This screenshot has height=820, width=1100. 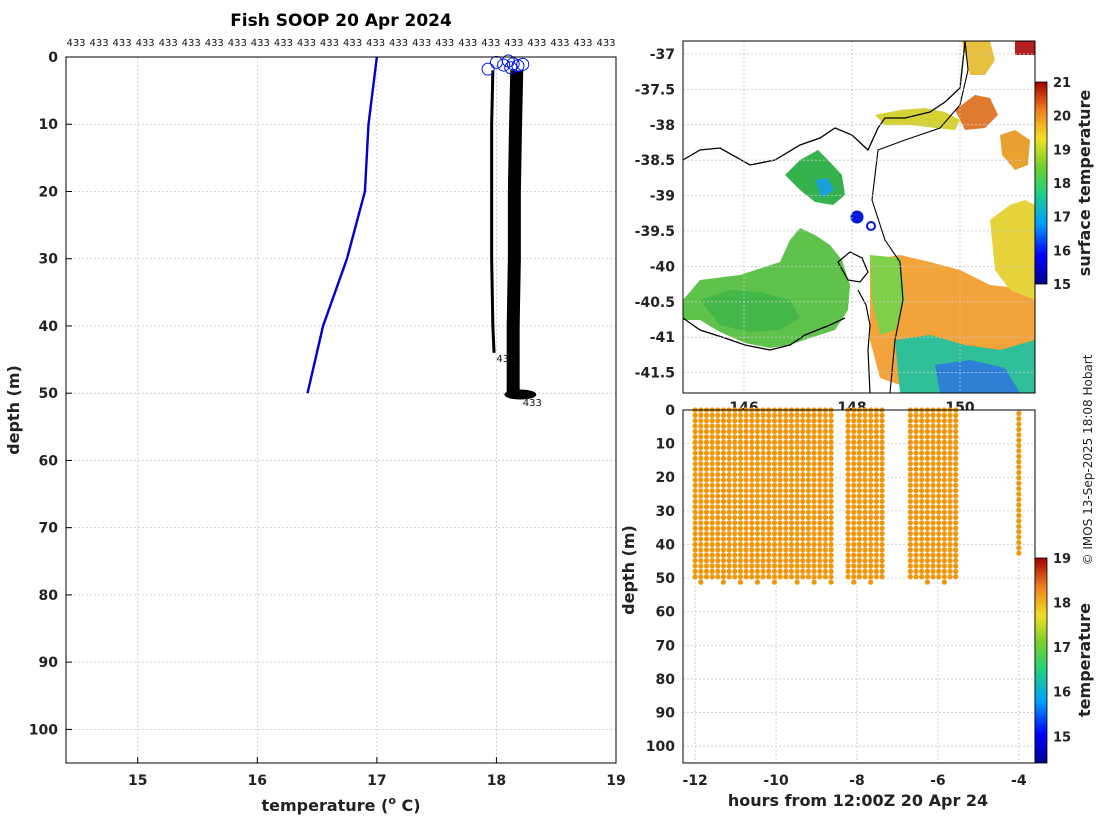 I want to click on section-y-axis-title: depth (m), so click(x=628, y=570).